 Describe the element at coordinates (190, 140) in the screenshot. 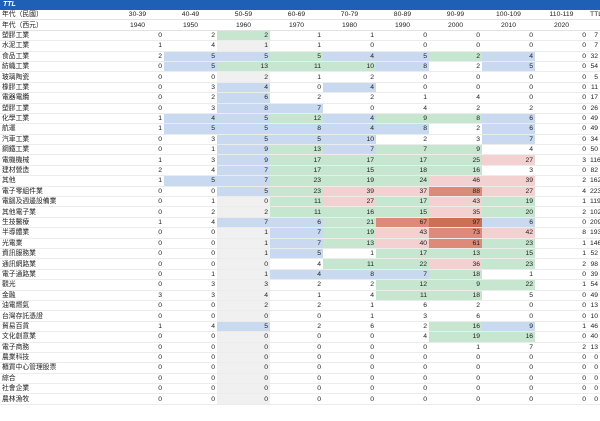

I see `count-cell: 3` at that location.